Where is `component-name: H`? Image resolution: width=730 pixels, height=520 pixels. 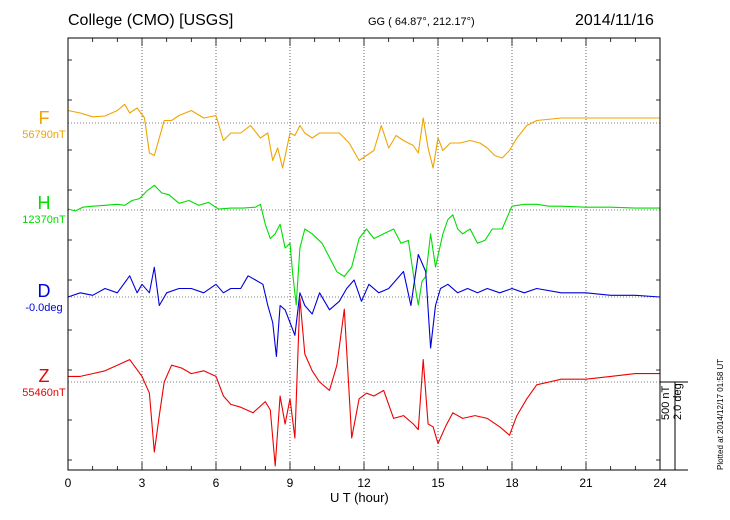
component-name: H is located at coordinates (44, 203).